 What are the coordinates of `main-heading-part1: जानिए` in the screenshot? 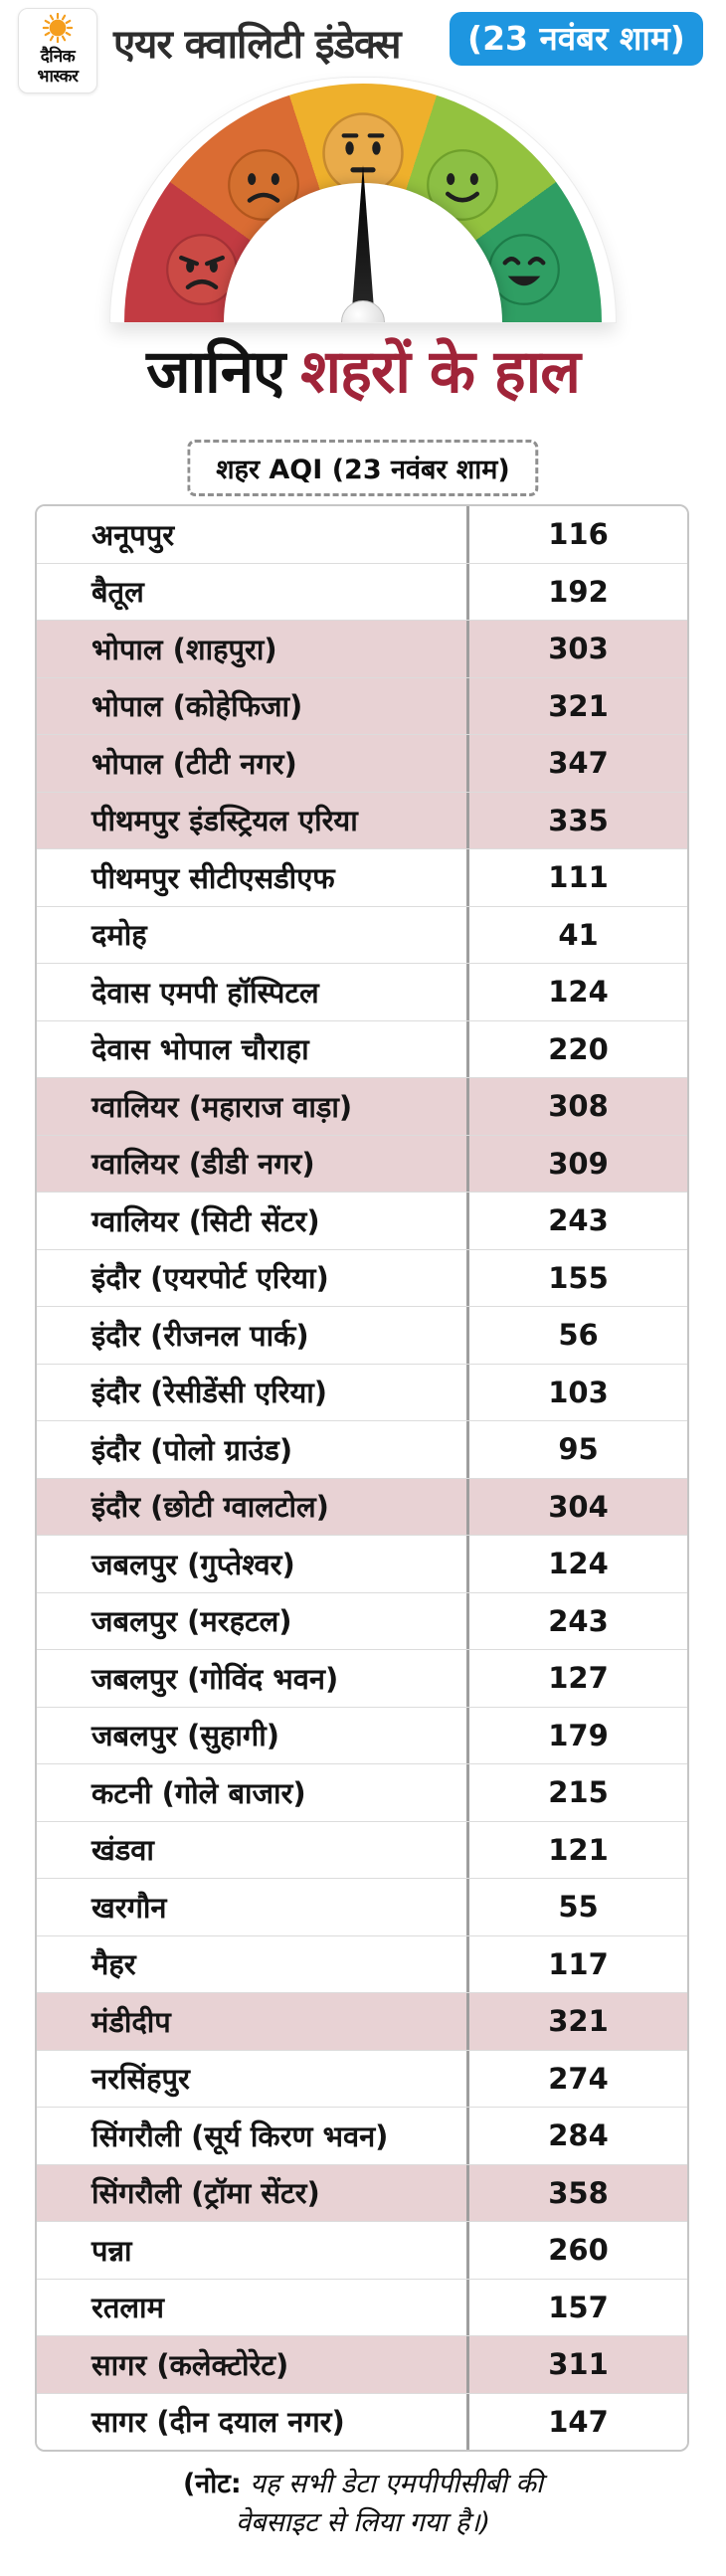 It's located at (216, 372).